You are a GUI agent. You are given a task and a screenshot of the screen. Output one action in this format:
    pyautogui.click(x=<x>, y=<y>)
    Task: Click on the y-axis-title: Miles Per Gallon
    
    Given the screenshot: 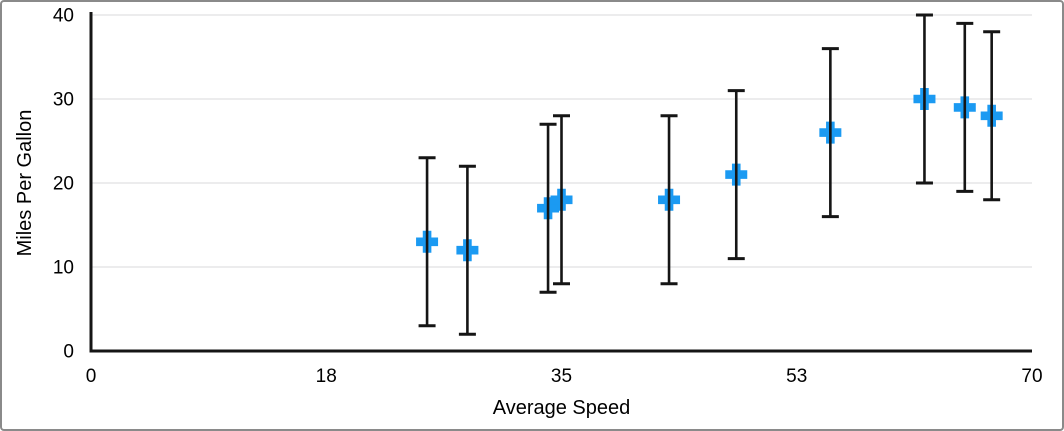 What is the action you would take?
    pyautogui.click(x=25, y=183)
    